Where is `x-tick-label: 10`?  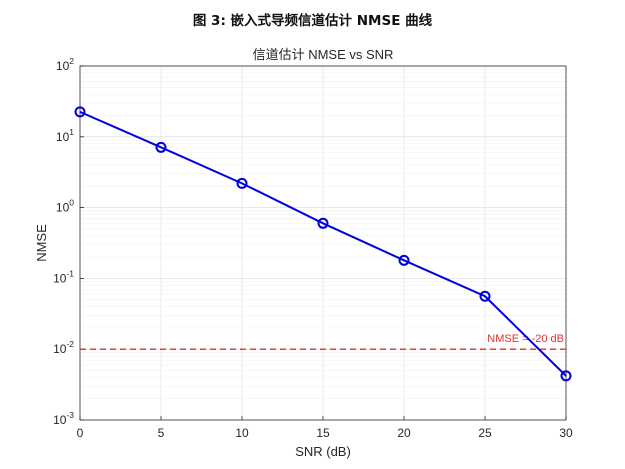
x-tick-label: 10 is located at coordinates (242, 433).